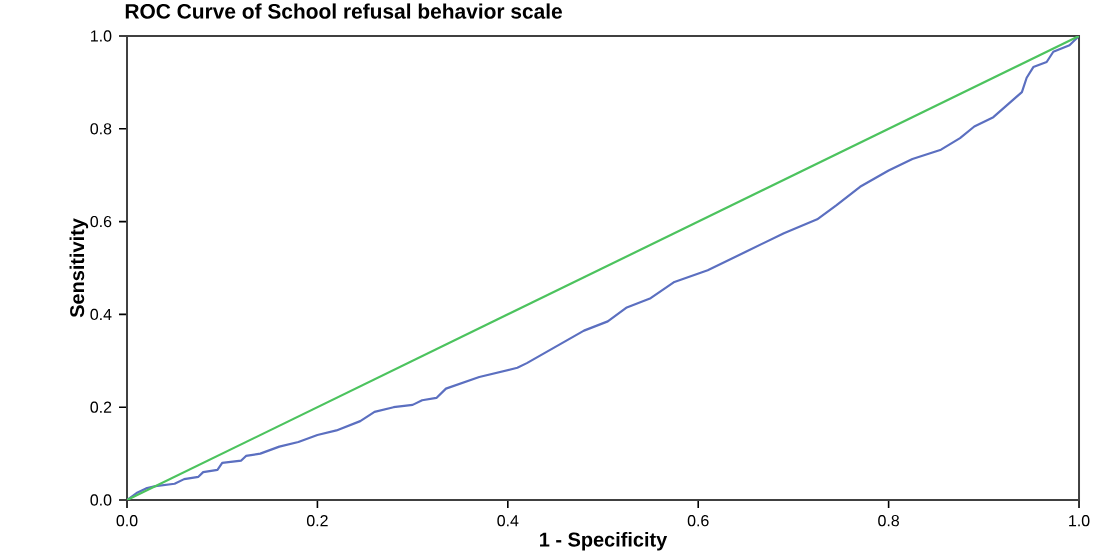 This screenshot has width=1104, height=557. What do you see at coordinates (101, 407) in the screenshot?
I see `y-tick-label: 0.2` at bounding box center [101, 407].